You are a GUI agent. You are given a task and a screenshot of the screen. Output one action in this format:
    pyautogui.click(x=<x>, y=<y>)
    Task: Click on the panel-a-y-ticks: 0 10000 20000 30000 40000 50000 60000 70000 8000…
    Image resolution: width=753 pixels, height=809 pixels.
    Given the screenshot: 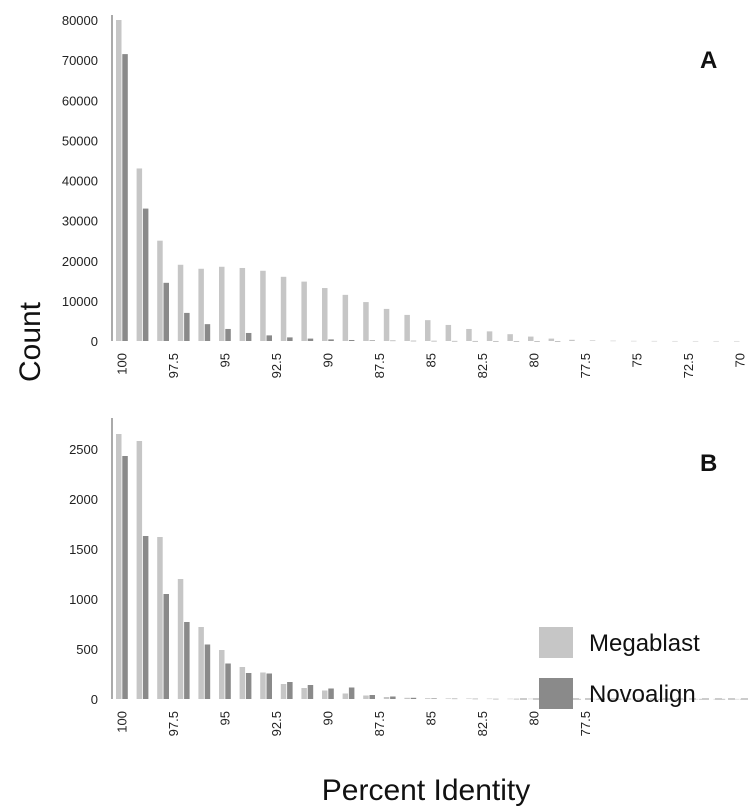 What is the action you would take?
    pyautogui.click(x=80, y=181)
    